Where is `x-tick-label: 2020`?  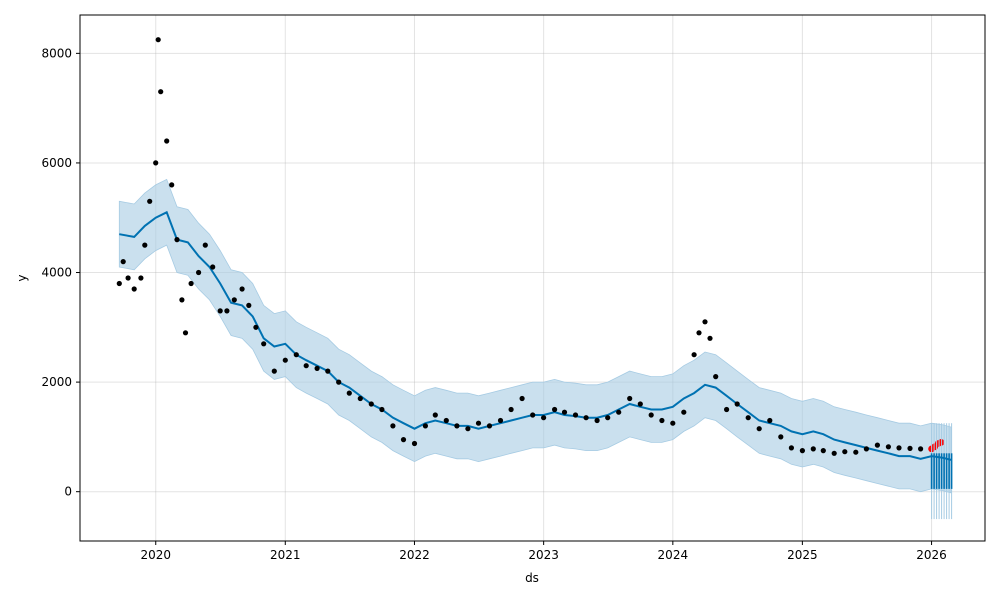
x-tick-label: 2020 is located at coordinates (155, 555).